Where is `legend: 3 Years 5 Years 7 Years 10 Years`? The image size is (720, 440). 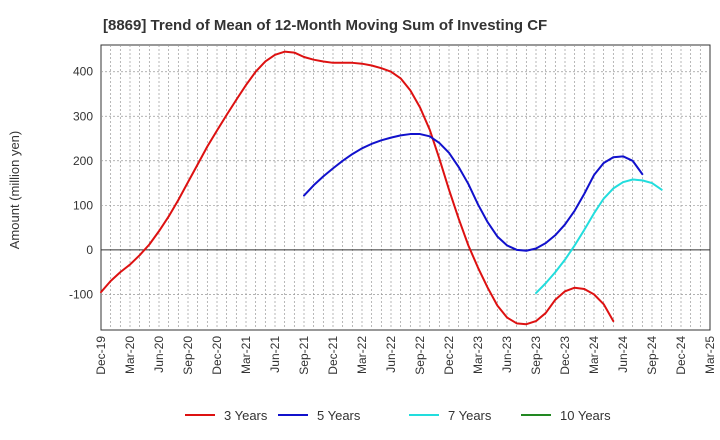 legend: 3 Years 5 Years 7 Years 10 Years is located at coordinates (398, 415).